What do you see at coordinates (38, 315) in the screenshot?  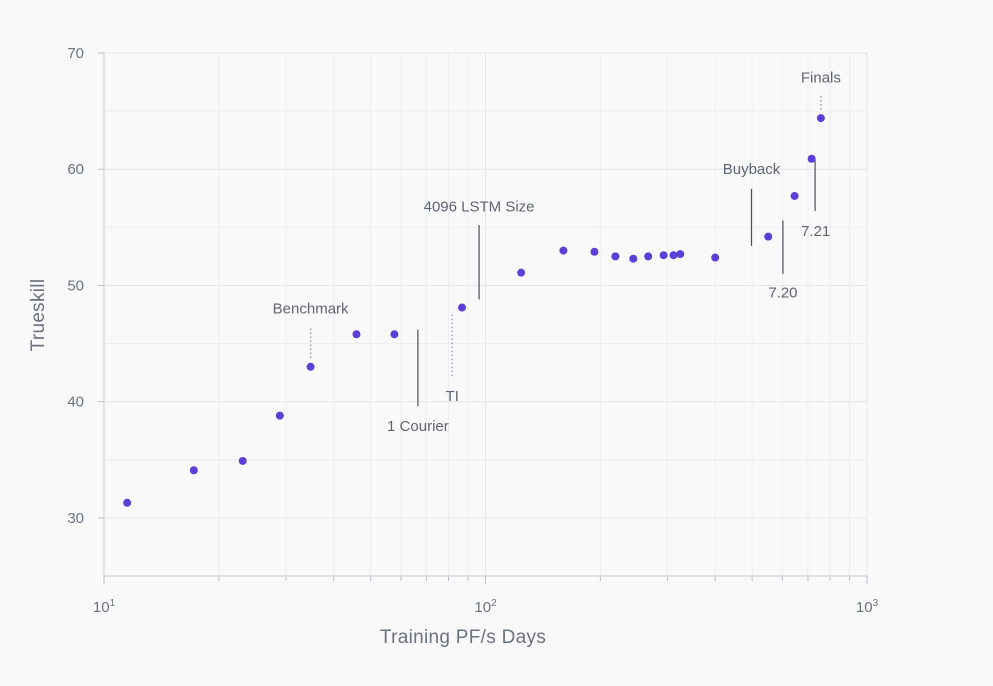 I see `y-axis-title: Trueskill` at bounding box center [38, 315].